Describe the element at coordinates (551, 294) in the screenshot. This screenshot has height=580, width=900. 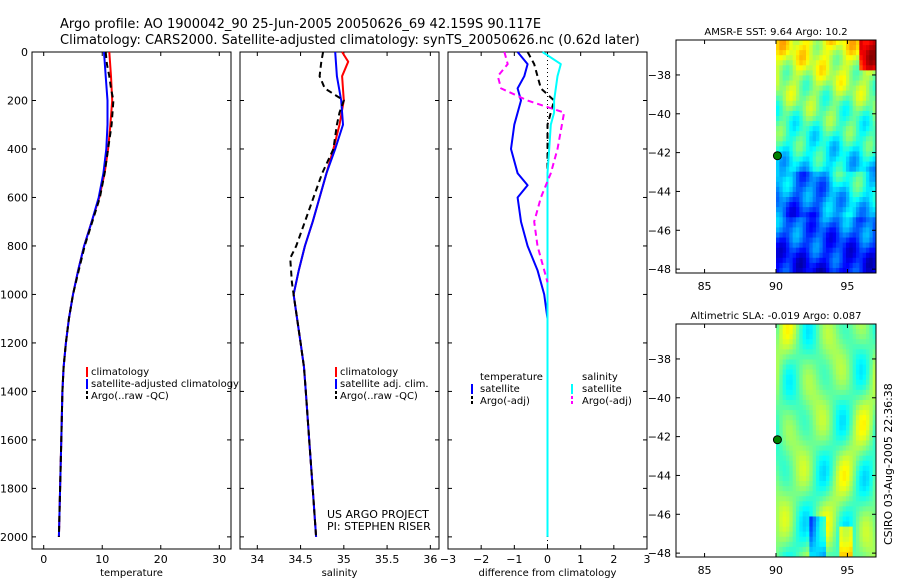
I see `series-line-salinity-satellite` at that location.